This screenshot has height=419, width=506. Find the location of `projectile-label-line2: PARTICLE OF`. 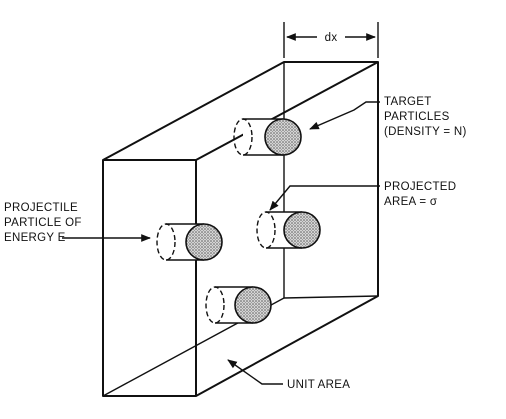

projectile-label-line2: PARTICLE OF is located at coordinates (43, 223).